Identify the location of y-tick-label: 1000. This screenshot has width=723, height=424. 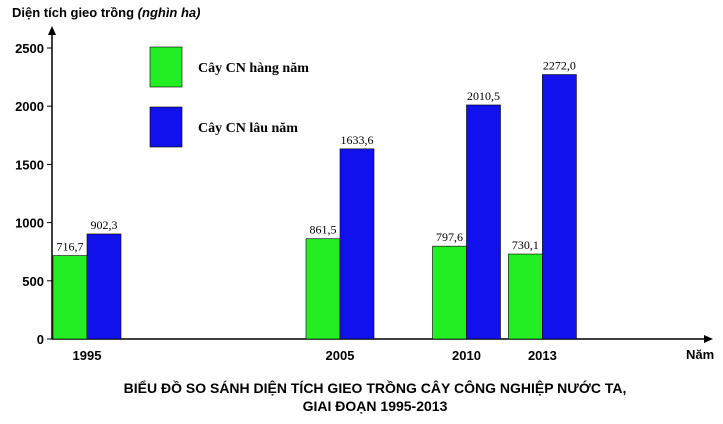
(29, 223).